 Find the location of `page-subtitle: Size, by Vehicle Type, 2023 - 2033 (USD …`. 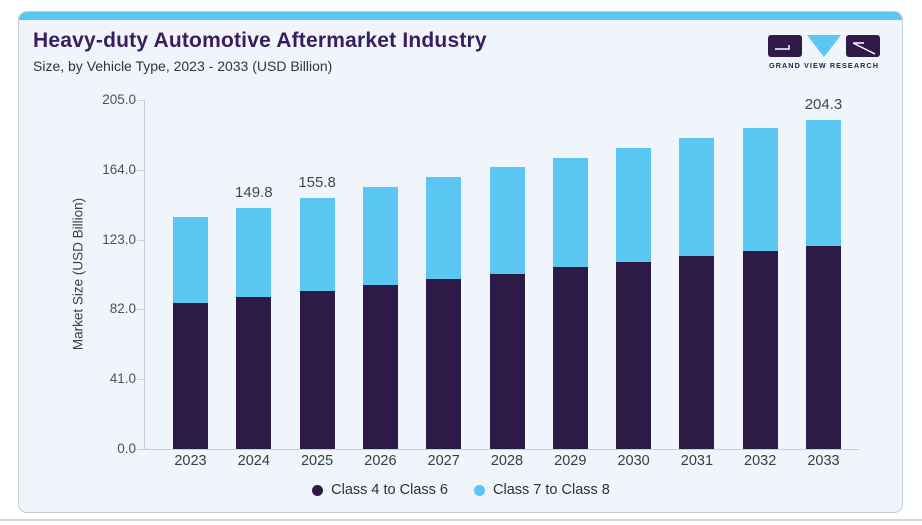

page-subtitle: Size, by Vehicle Type, 2023 - 2033 (USD … is located at coordinates (183, 66).